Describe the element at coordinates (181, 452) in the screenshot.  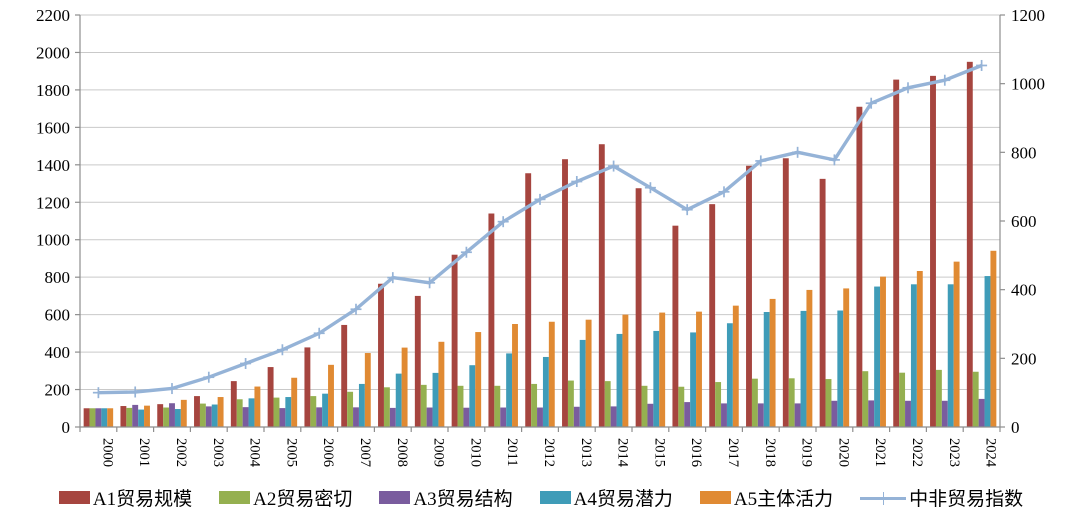
I see `svg-text: 2002` at that location.